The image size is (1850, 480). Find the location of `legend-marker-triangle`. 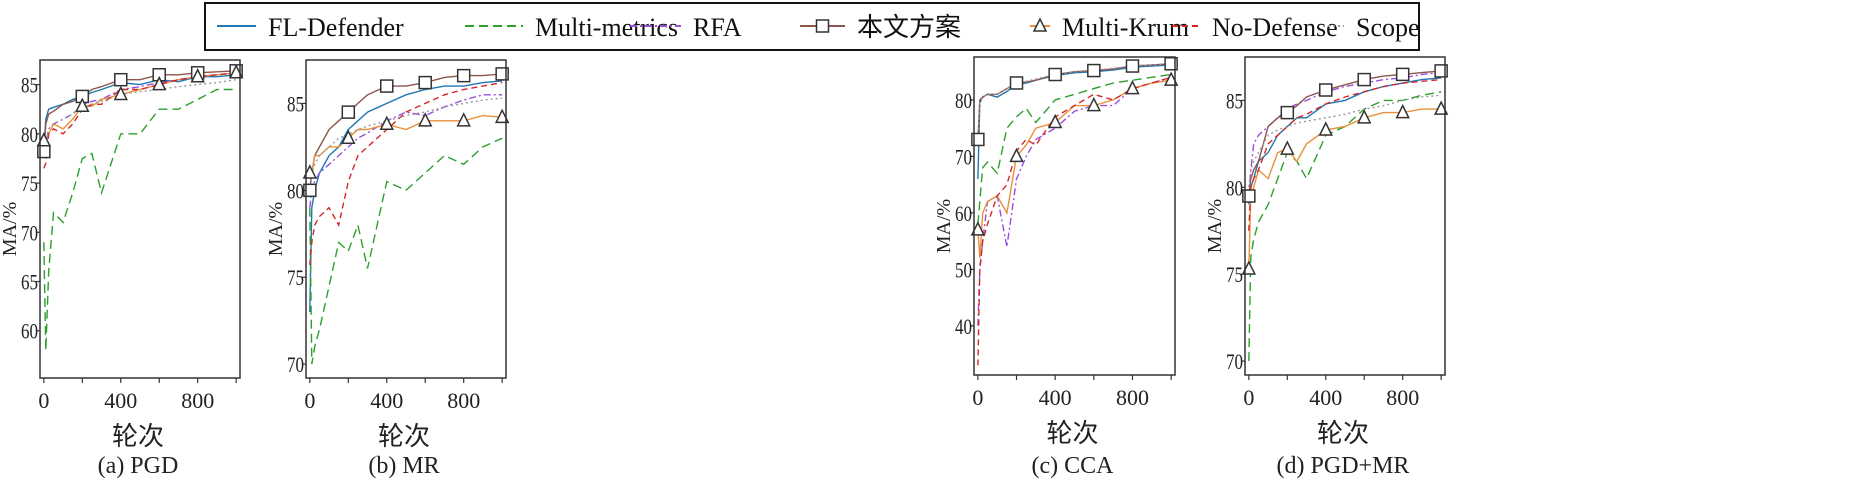

legend-marker-triangle is located at coordinates (1040, 24).